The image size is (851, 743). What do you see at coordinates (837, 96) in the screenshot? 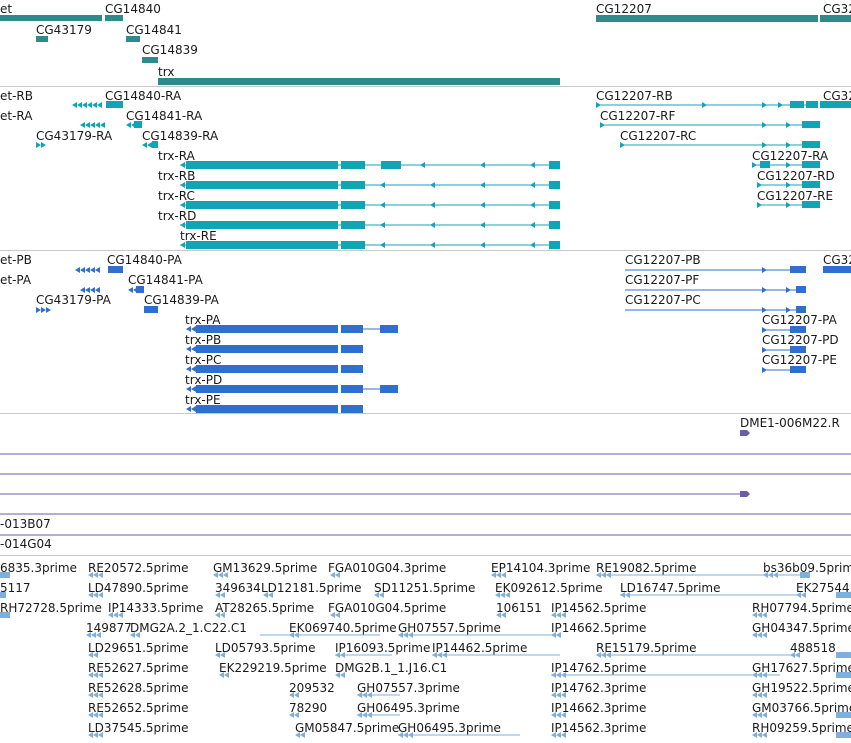
I see `transcript-label: CG32` at bounding box center [837, 96].